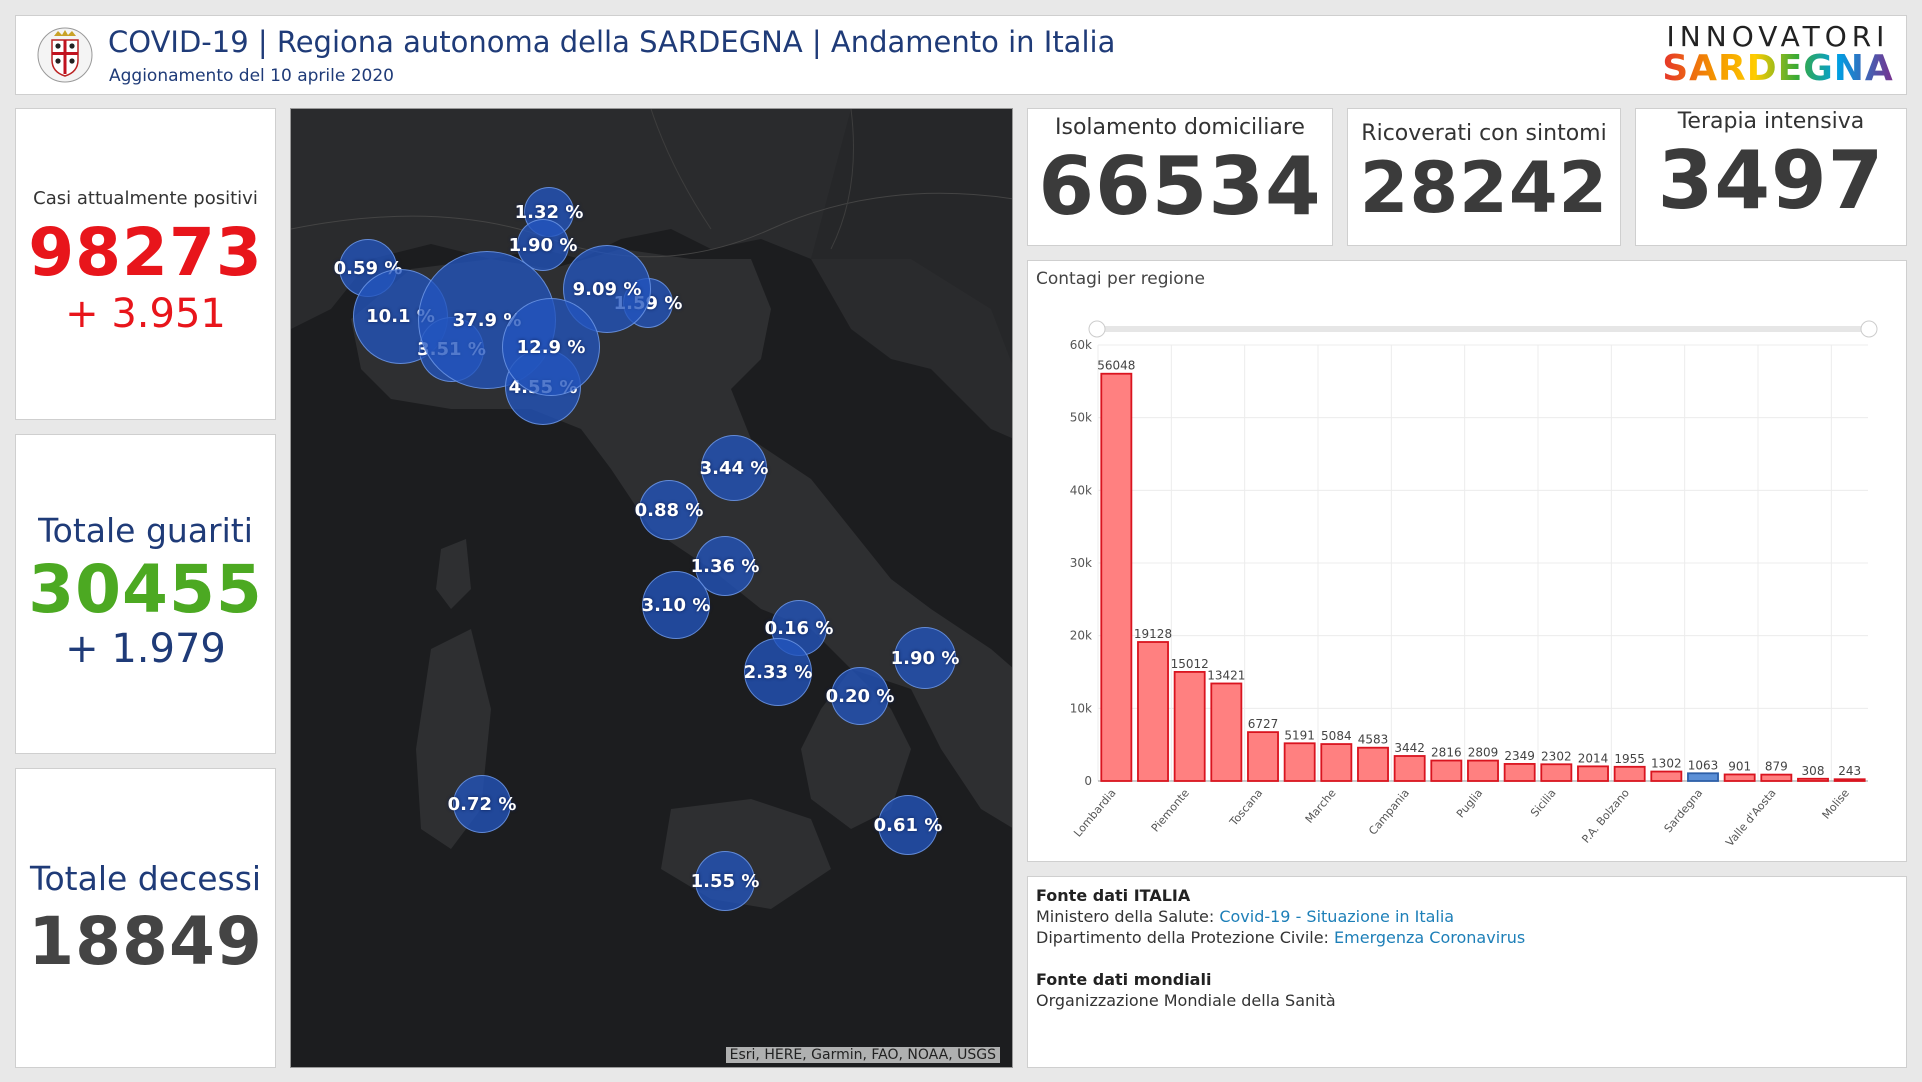 The height and width of the screenshot is (1082, 1922). What do you see at coordinates (1703, 777) in the screenshot?
I see `bar-sardegna` at bounding box center [1703, 777].